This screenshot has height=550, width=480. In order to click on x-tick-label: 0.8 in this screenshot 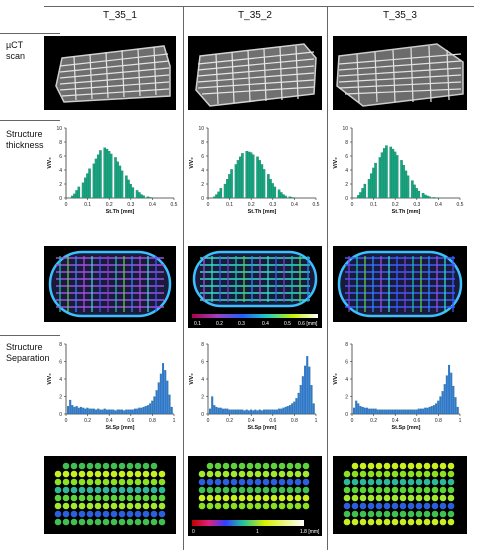, I will do `click(294, 421)`.